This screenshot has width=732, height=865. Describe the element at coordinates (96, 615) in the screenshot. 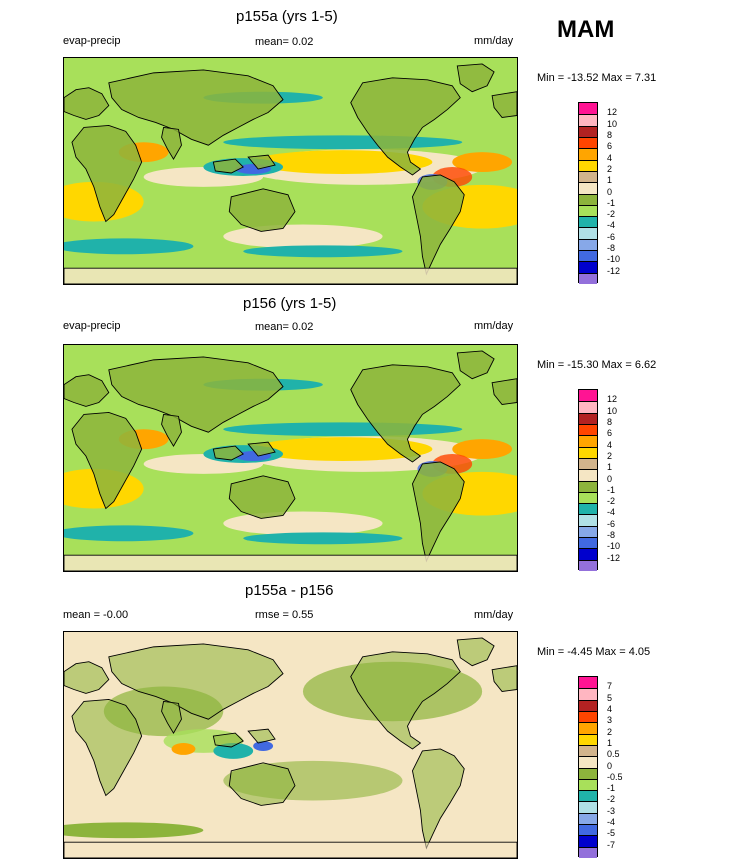

I see `panel-3-mean-label: mean = -0.00` at that location.